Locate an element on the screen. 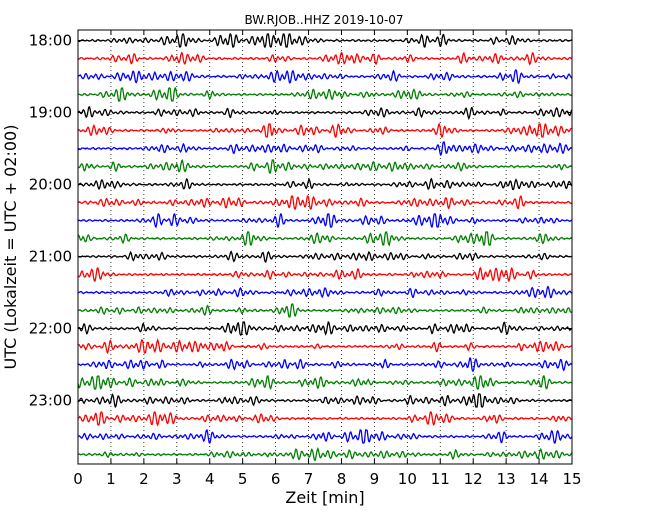 This screenshot has width=650, height=520. x-tick-label: 4 is located at coordinates (210, 479).